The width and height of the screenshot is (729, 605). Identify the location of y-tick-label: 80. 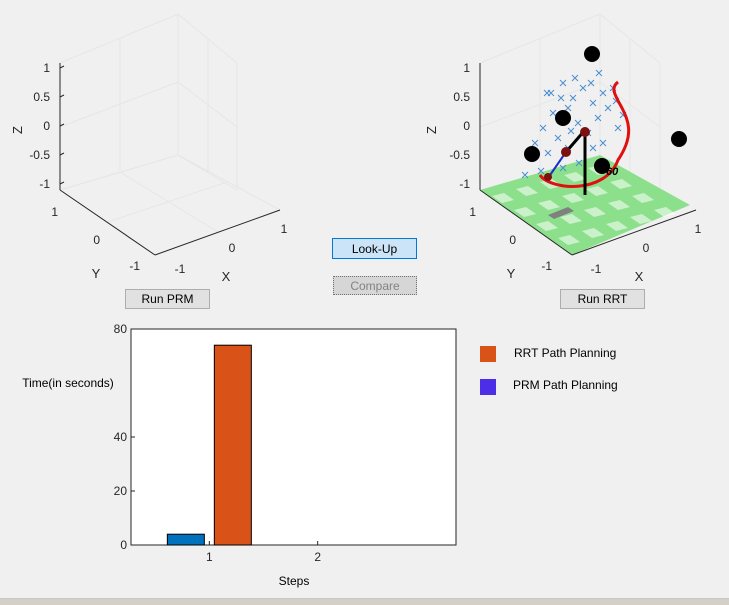
(121, 329).